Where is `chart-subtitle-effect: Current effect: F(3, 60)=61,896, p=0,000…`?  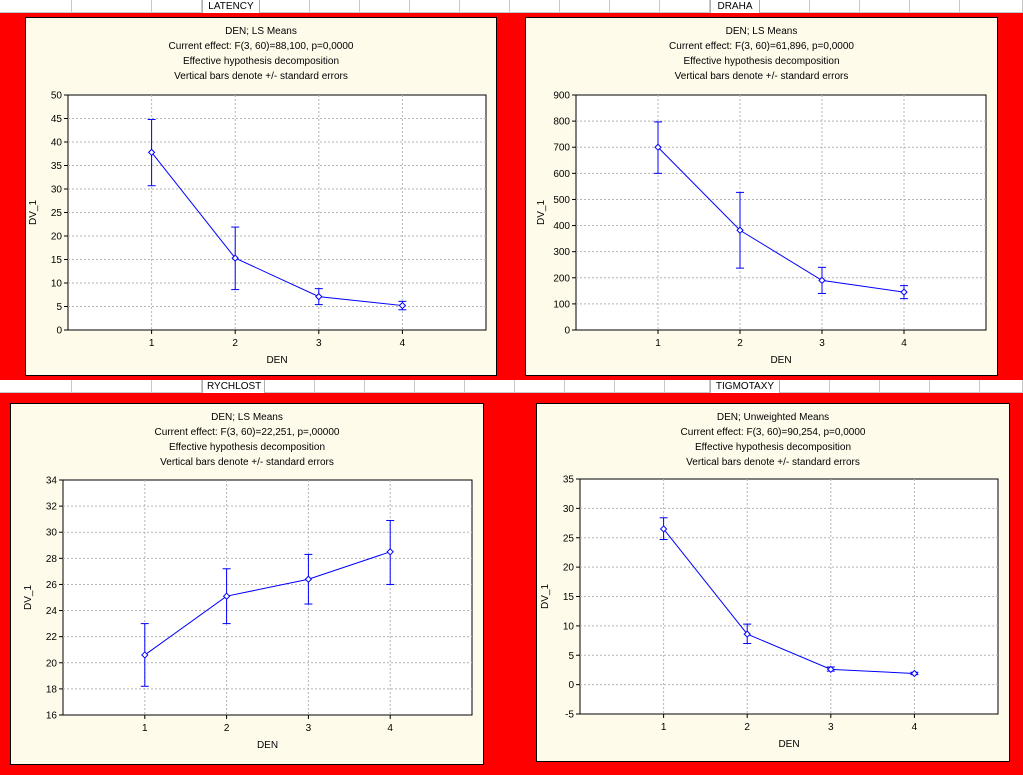
chart-subtitle-effect: Current effect: F(3, 60)=61,896, p=0,000… is located at coordinates (761, 46).